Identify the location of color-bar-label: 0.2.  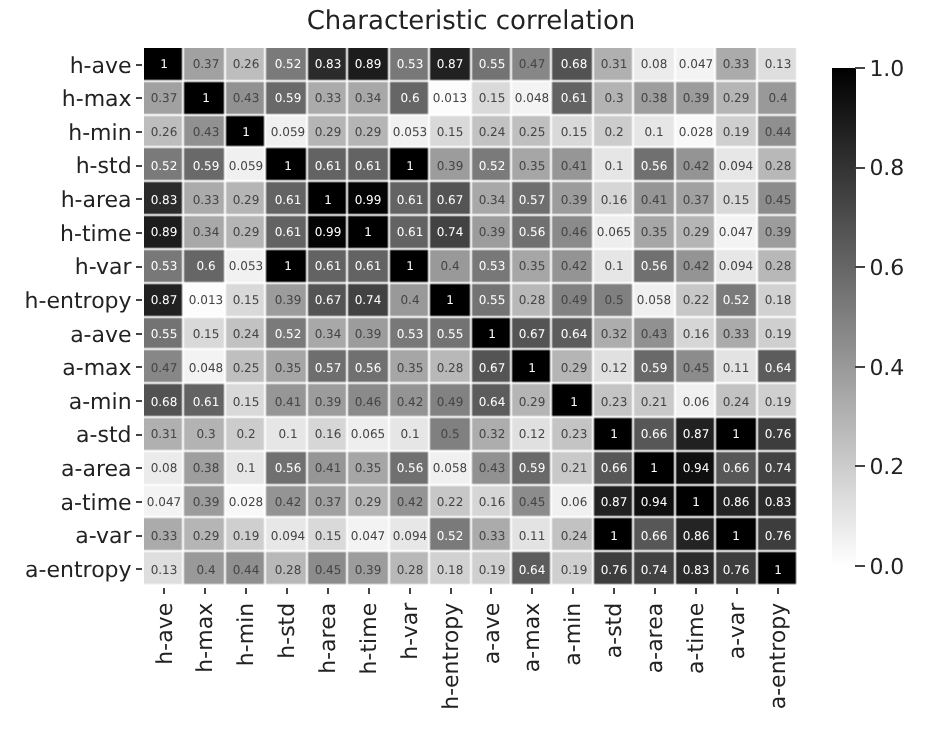
(887, 467).